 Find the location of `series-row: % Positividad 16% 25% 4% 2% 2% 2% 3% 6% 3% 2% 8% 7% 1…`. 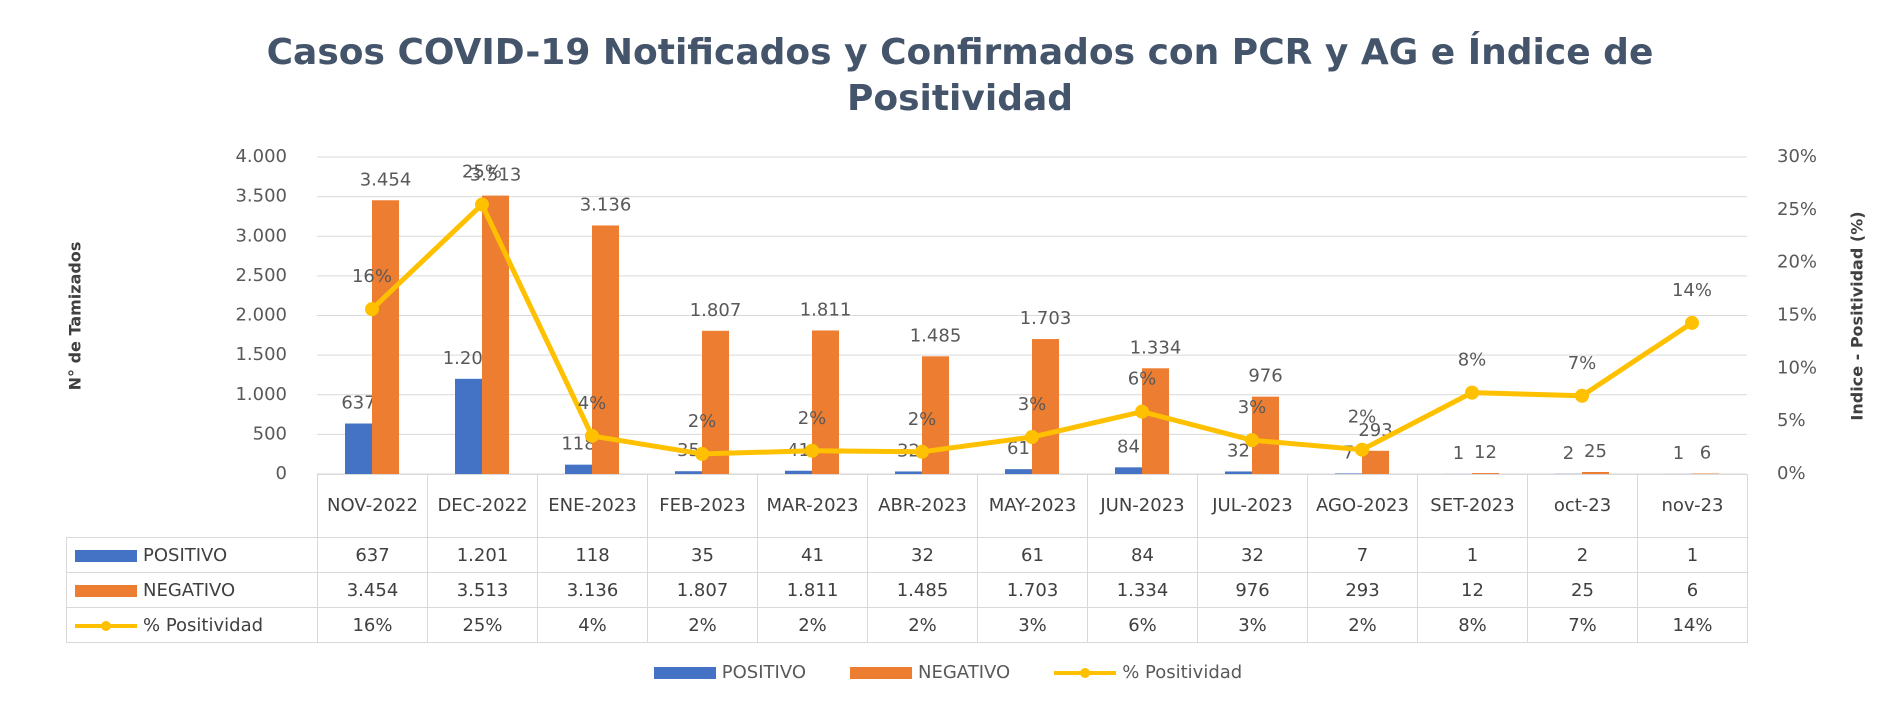

series-row: % Positividad 16% 25% 4% 2% 2% 2% 3% 6% 3% 2% 8% 7% 1… is located at coordinates (907, 625).